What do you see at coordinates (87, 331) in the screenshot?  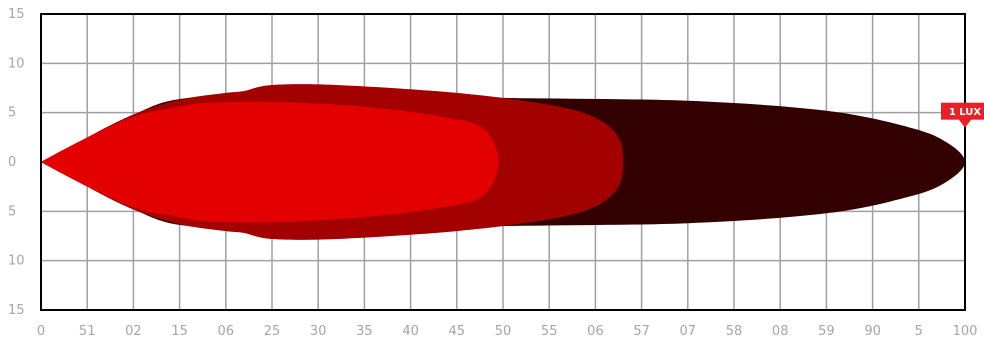 I see `x-tick-label: 51` at bounding box center [87, 331].